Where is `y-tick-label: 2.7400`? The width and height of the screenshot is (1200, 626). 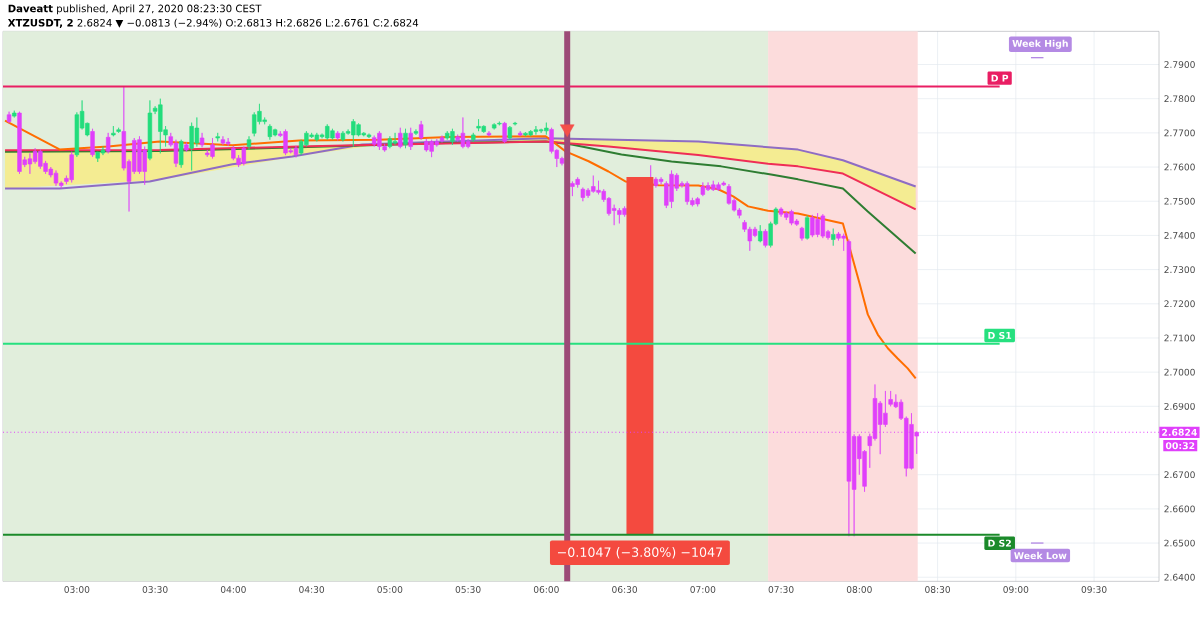
y-tick-label: 2.7400 is located at coordinates (1179, 235).